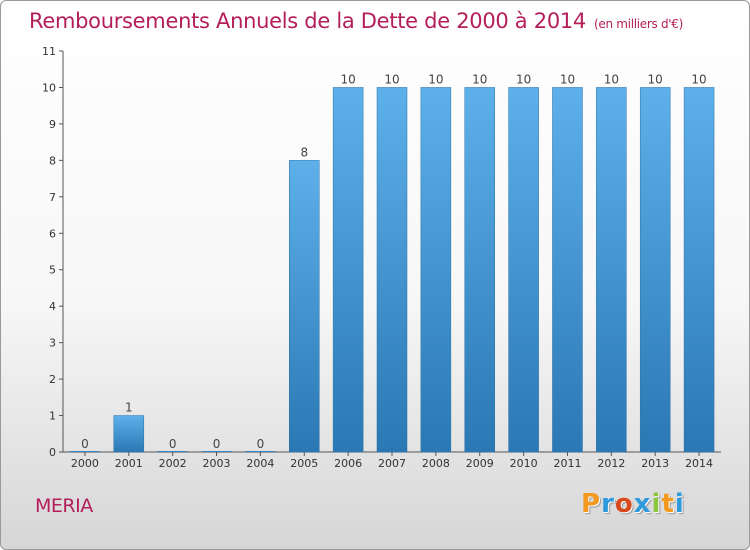 Image resolution: width=750 pixels, height=550 pixels. I want to click on x-tick-label: 2001, so click(129, 463).